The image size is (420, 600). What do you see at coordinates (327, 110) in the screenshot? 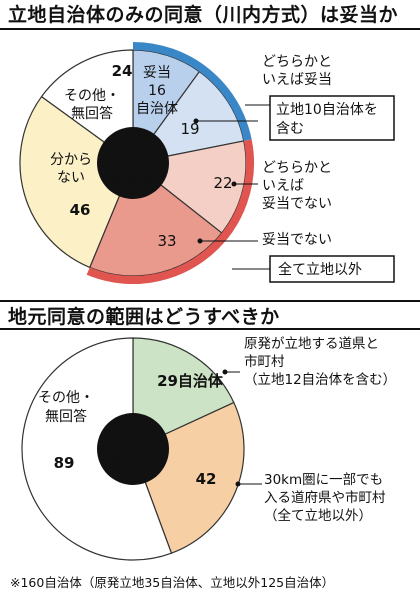
I see `bracket-includes-siting-1: 立地10自治体を` at bounding box center [327, 110].